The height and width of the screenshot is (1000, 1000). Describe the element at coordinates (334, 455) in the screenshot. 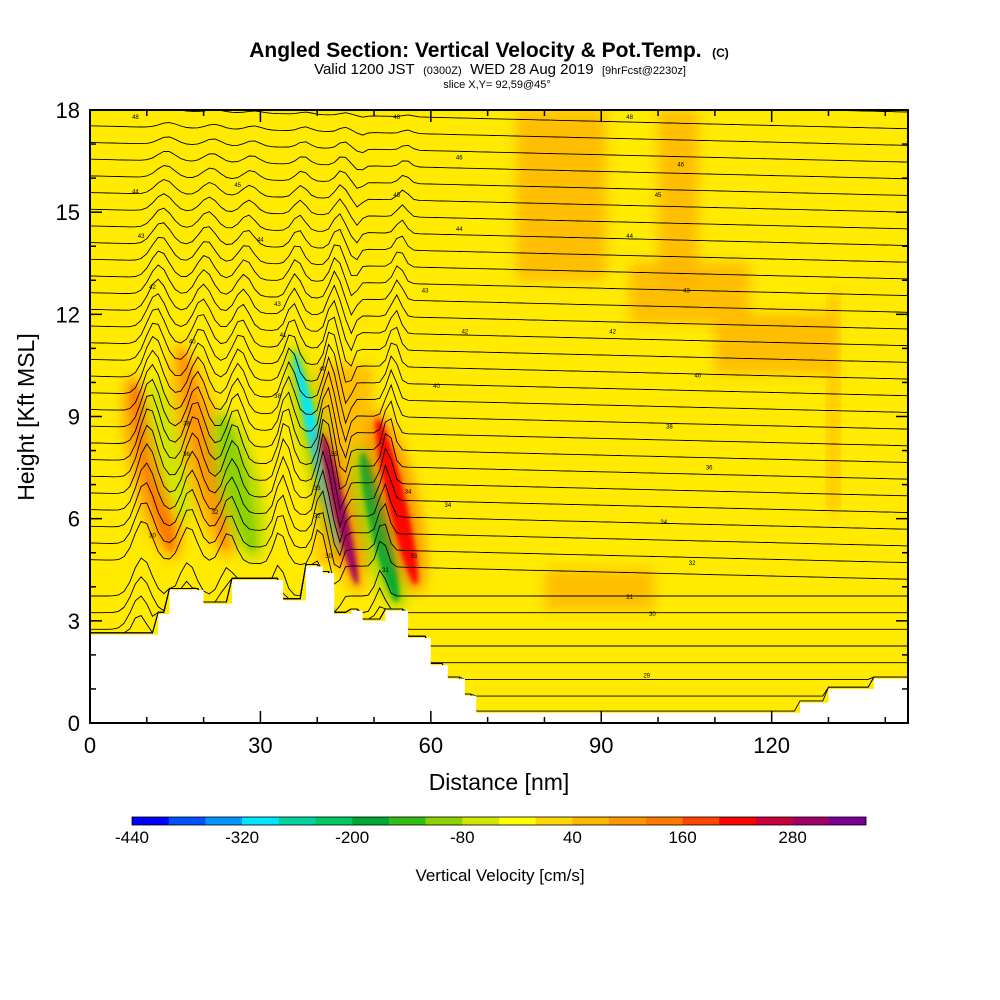

I see `contour-label: 35` at that location.